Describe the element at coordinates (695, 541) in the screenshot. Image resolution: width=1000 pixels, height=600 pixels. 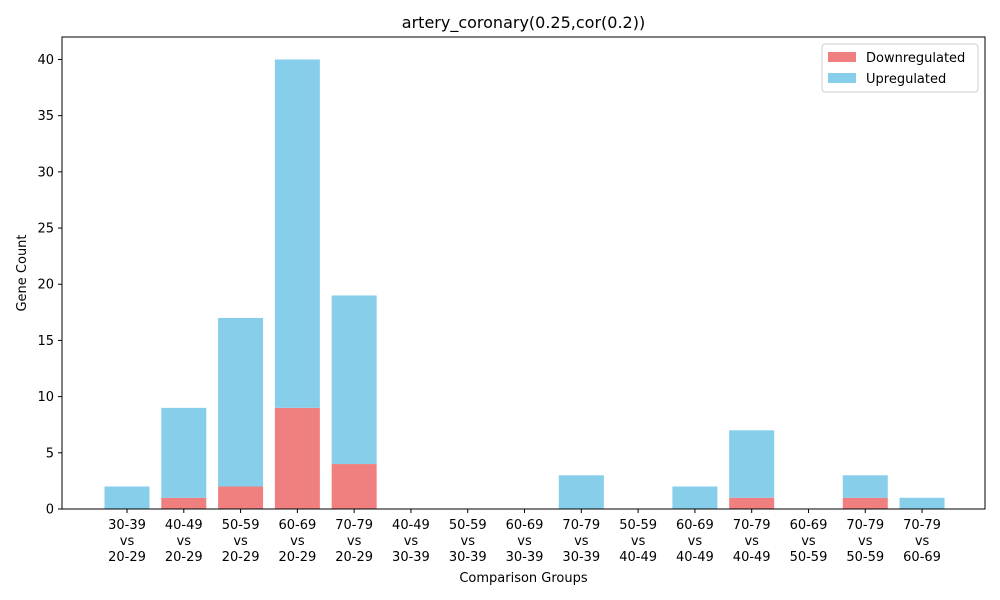
I see `x-tick-label: 60-69 vs 40-49` at that location.